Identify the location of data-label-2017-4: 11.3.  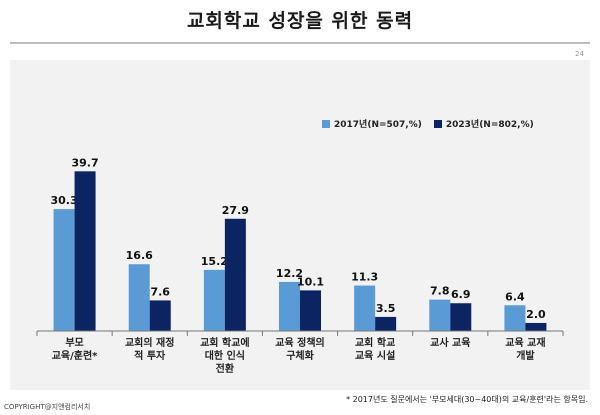
(364, 277).